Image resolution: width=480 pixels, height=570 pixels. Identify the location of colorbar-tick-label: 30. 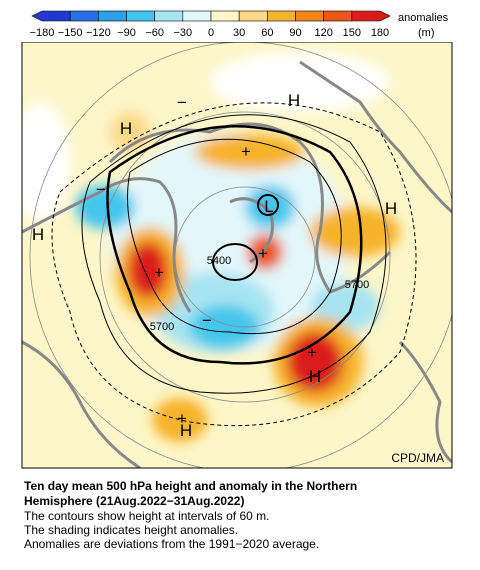
(239, 33).